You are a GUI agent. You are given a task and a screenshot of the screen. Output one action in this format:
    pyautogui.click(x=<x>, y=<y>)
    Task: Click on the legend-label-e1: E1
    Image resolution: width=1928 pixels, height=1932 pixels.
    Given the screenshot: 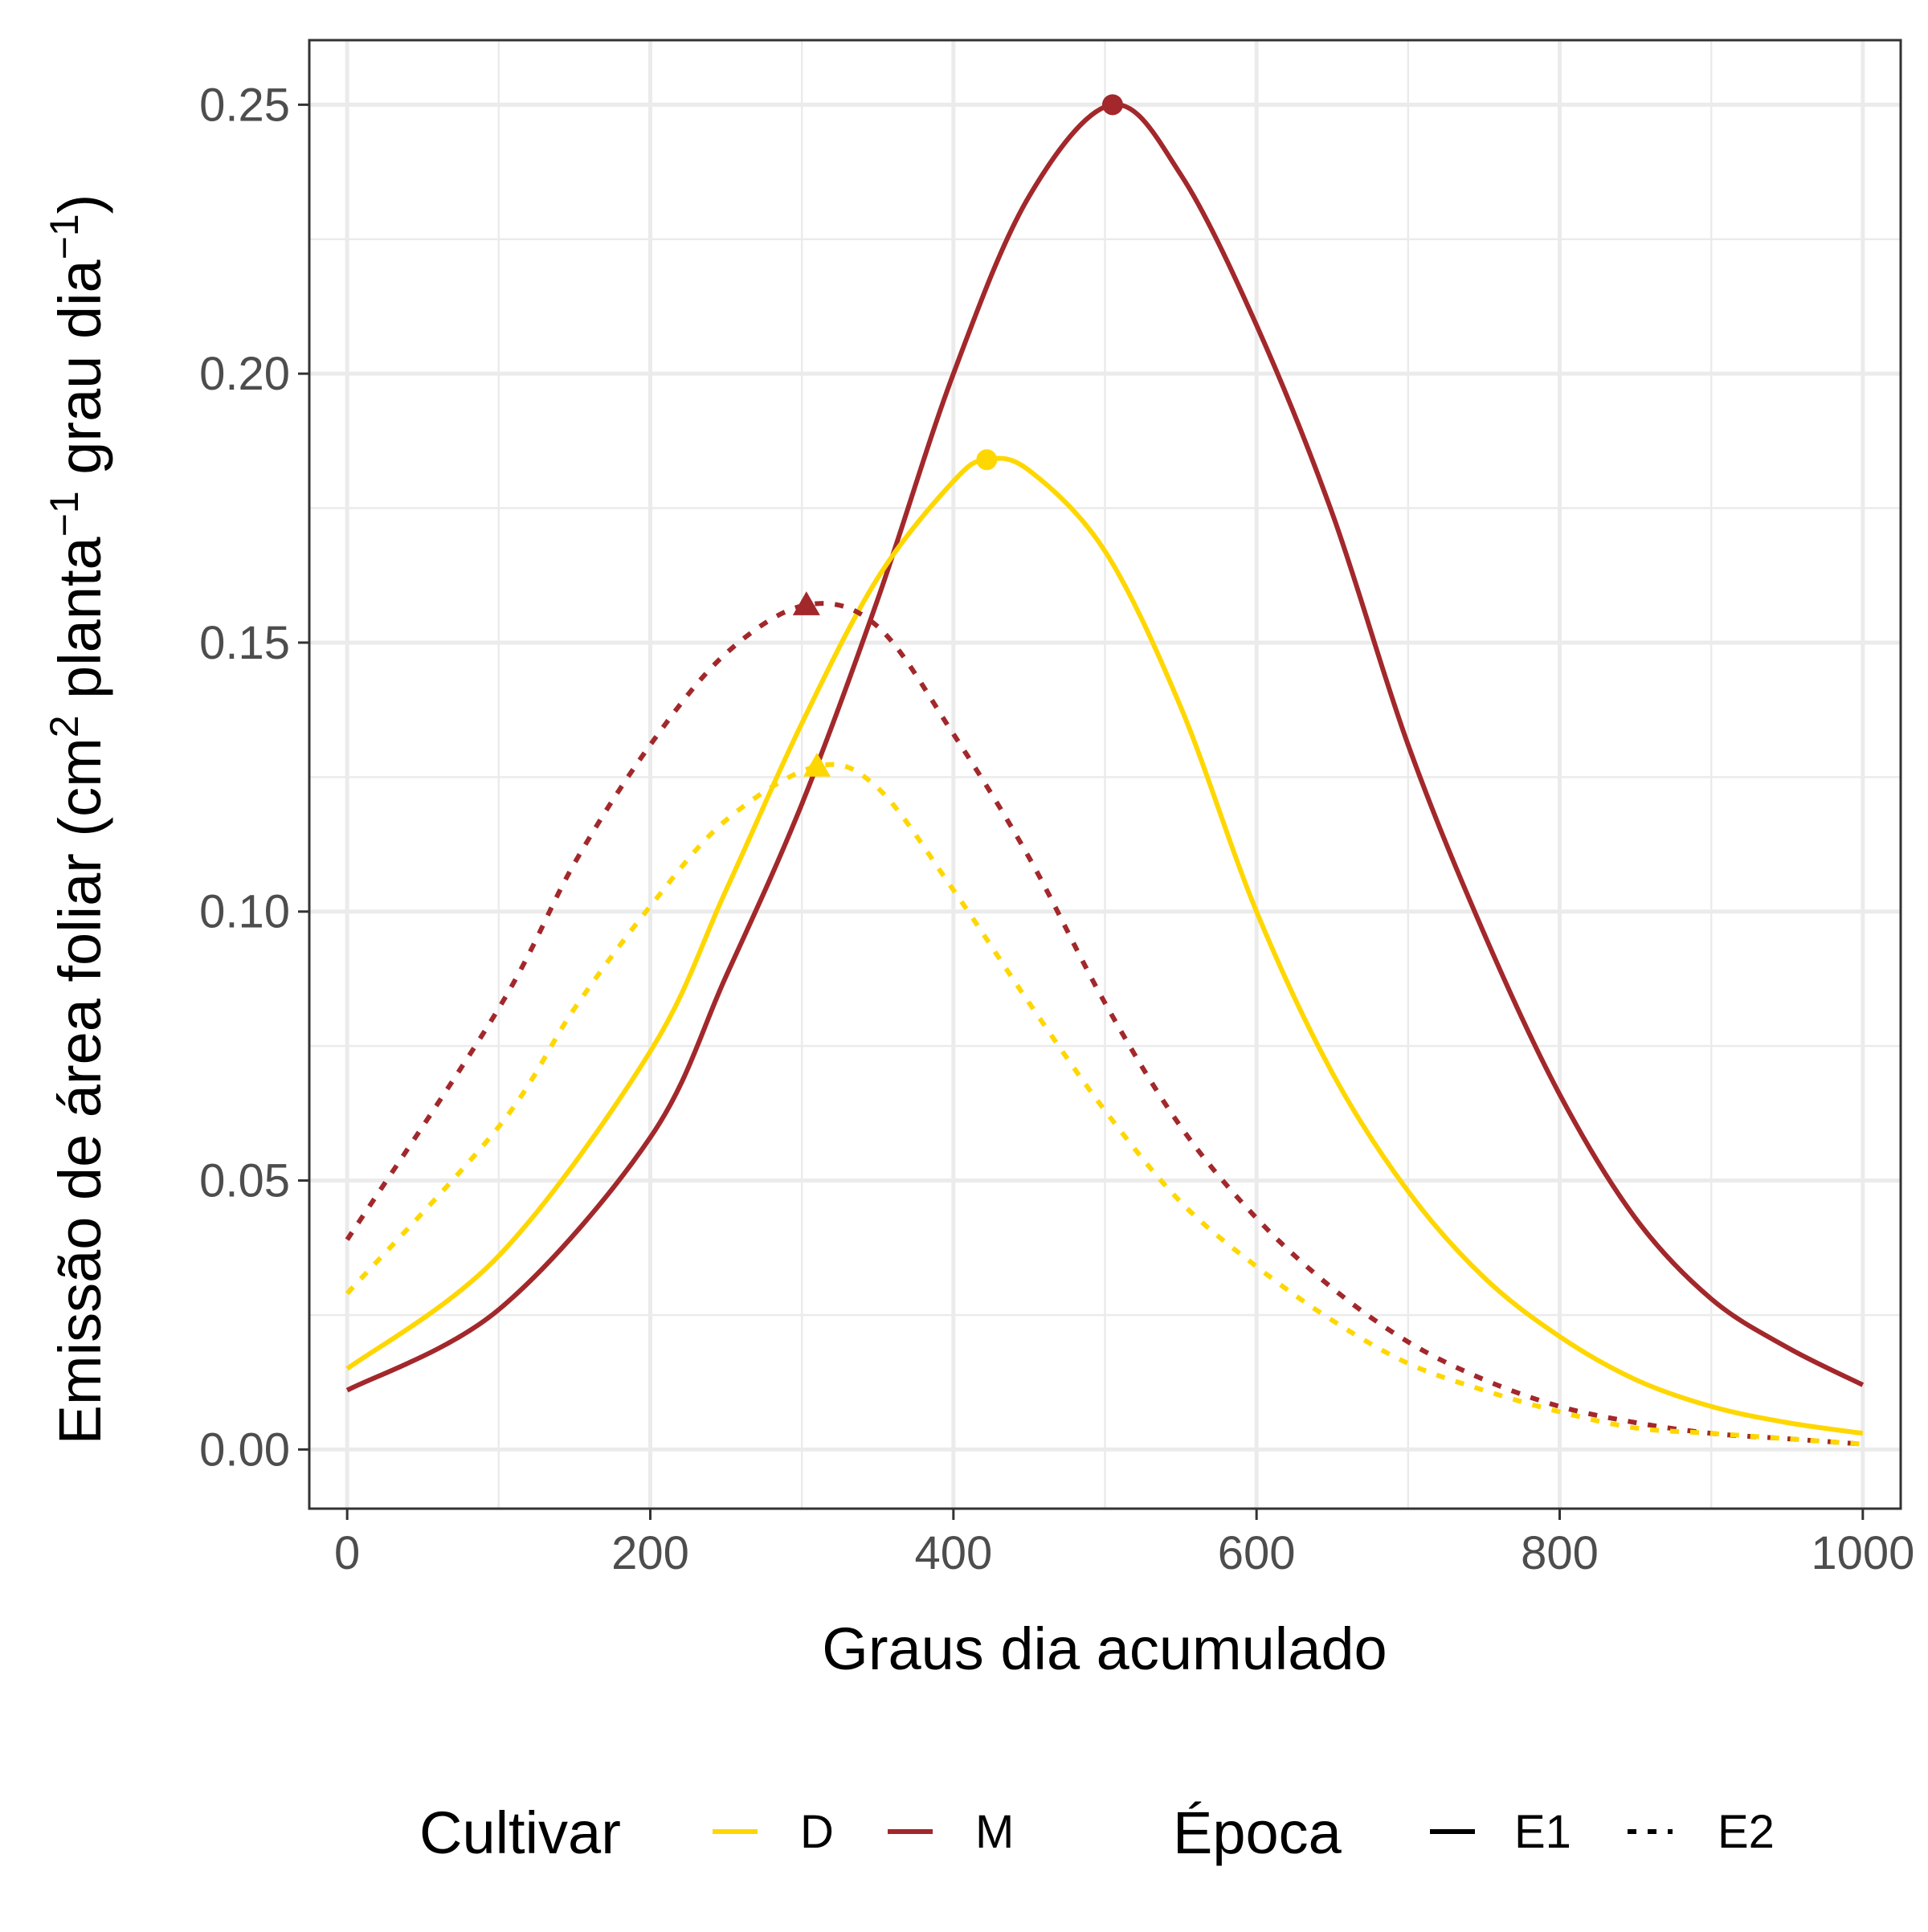 What is the action you would take?
    pyautogui.click(x=1542, y=1832)
    